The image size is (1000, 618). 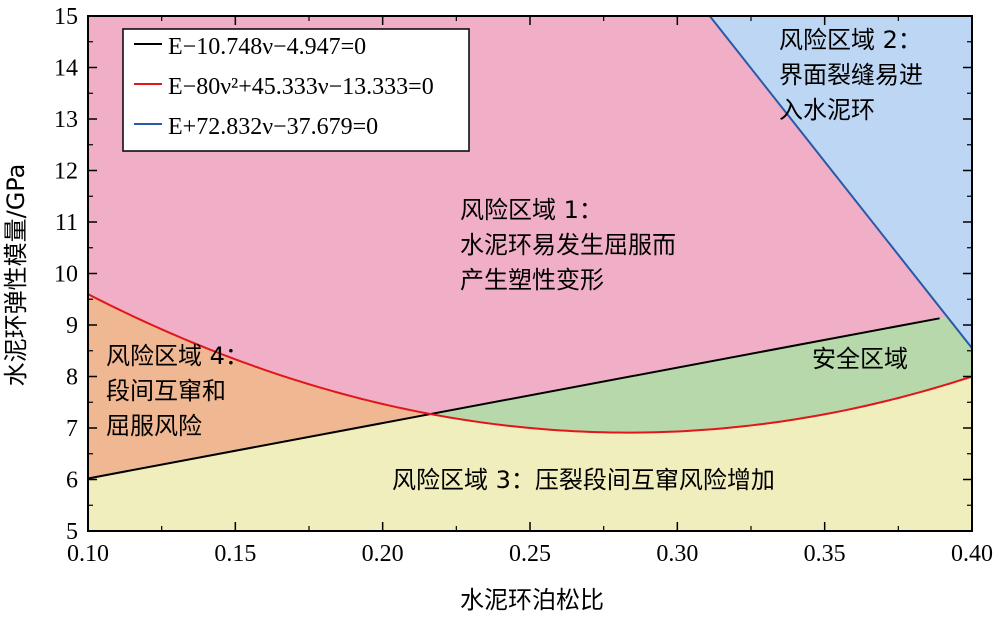 What do you see at coordinates (259, 386) in the screenshot?
I see `region-4-area` at bounding box center [259, 386].